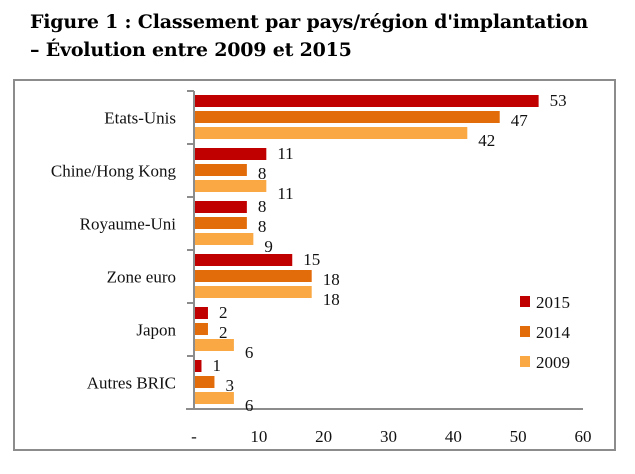  I want to click on x-tick-label: 60, so click(583, 436).